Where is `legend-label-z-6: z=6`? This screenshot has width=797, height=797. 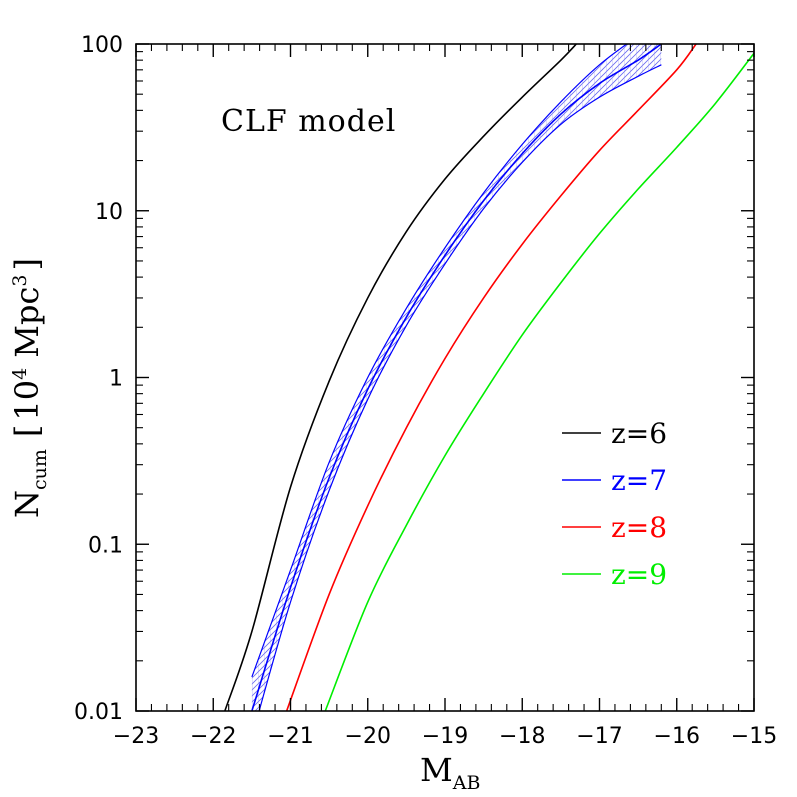 legend-label-z-6: z=6 is located at coordinates (639, 433).